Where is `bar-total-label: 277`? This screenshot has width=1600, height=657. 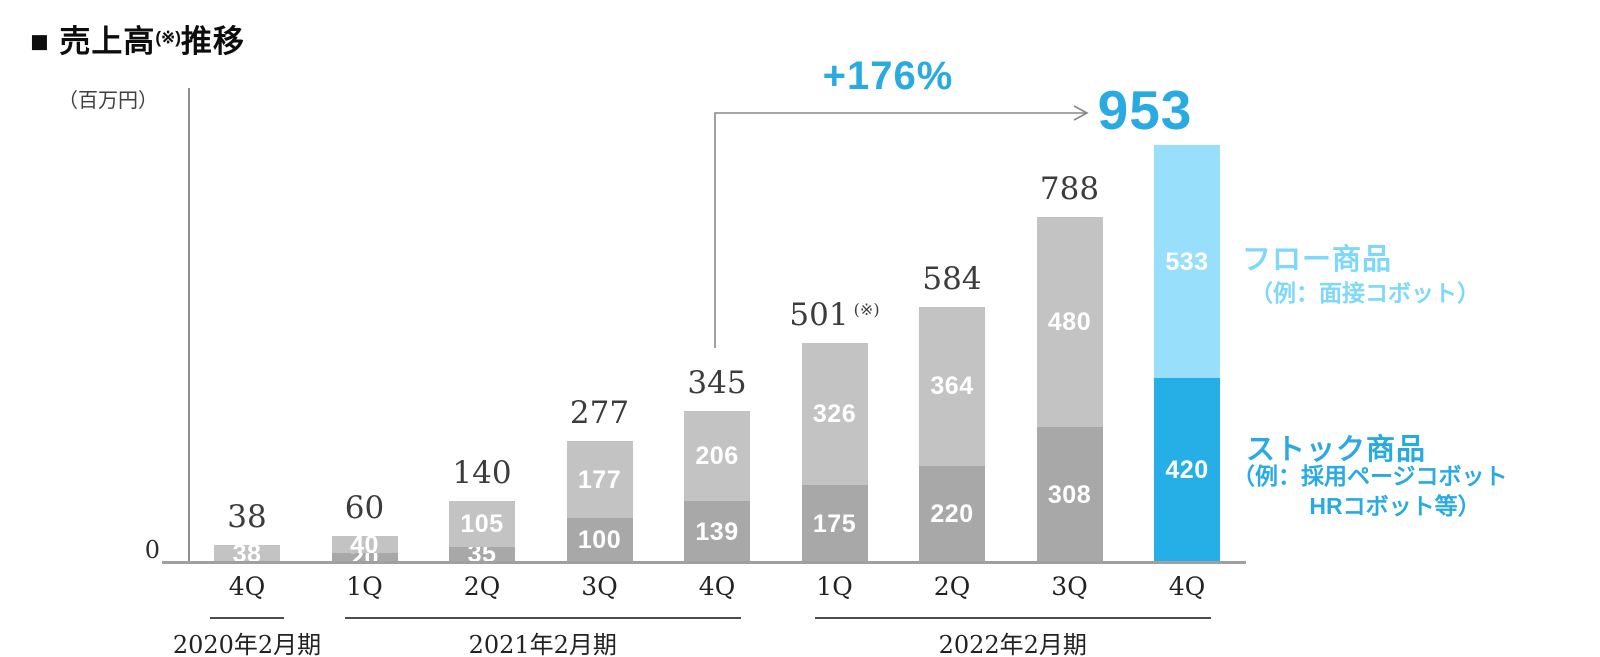 bar-total-label: 277 is located at coordinates (599, 412).